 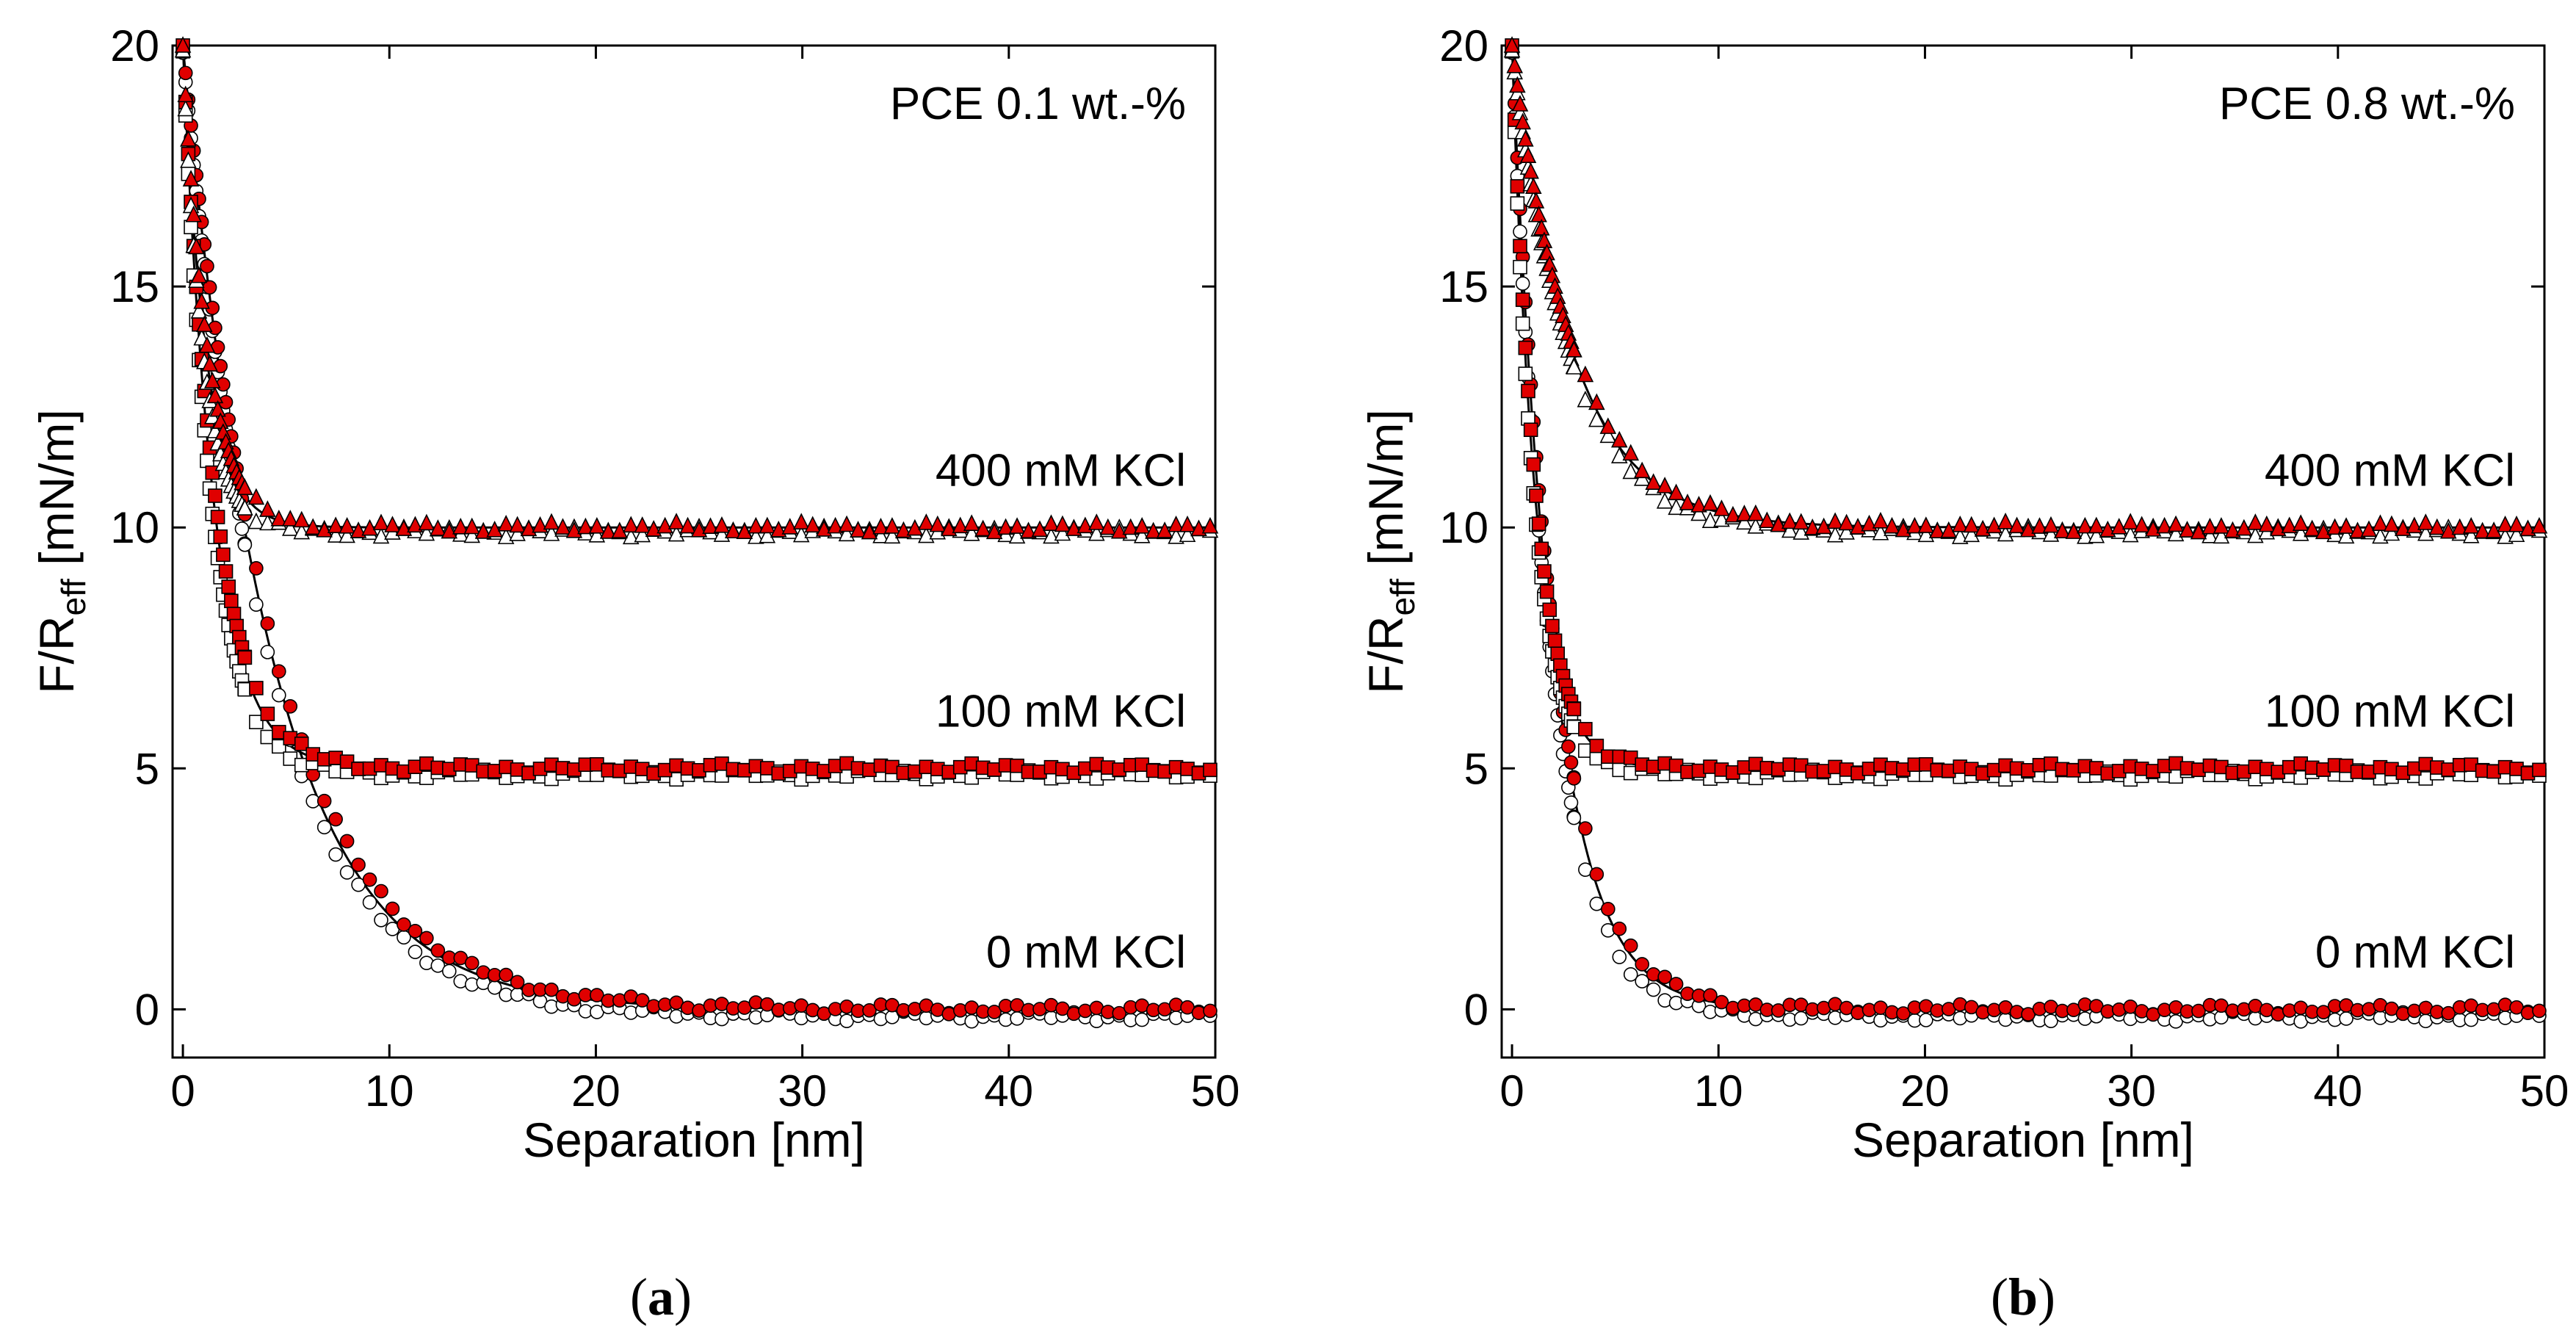 What do you see at coordinates (2367, 104) in the screenshot?
I see `chart-title: PCE 0.8 wt.-%` at bounding box center [2367, 104].